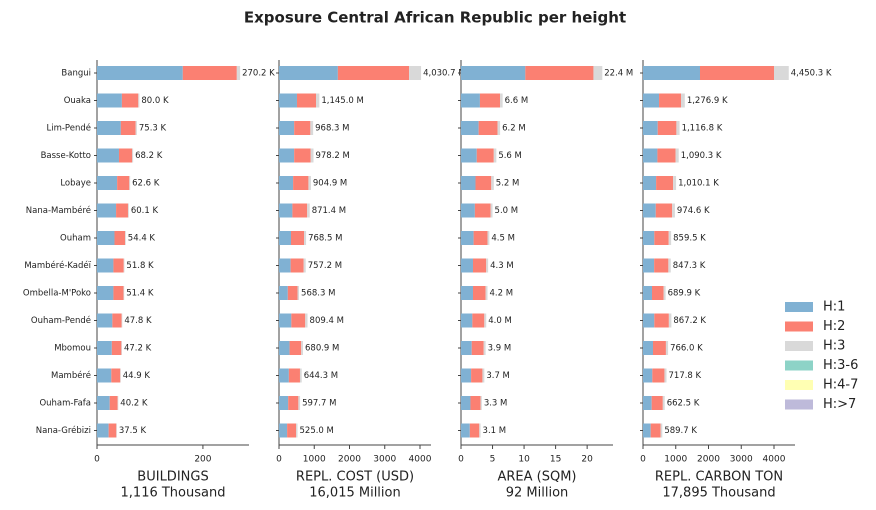 The width and height of the screenshot is (876, 510). Describe the element at coordinates (317, 431) in the screenshot. I see `value-label: 525.0 M` at that location.